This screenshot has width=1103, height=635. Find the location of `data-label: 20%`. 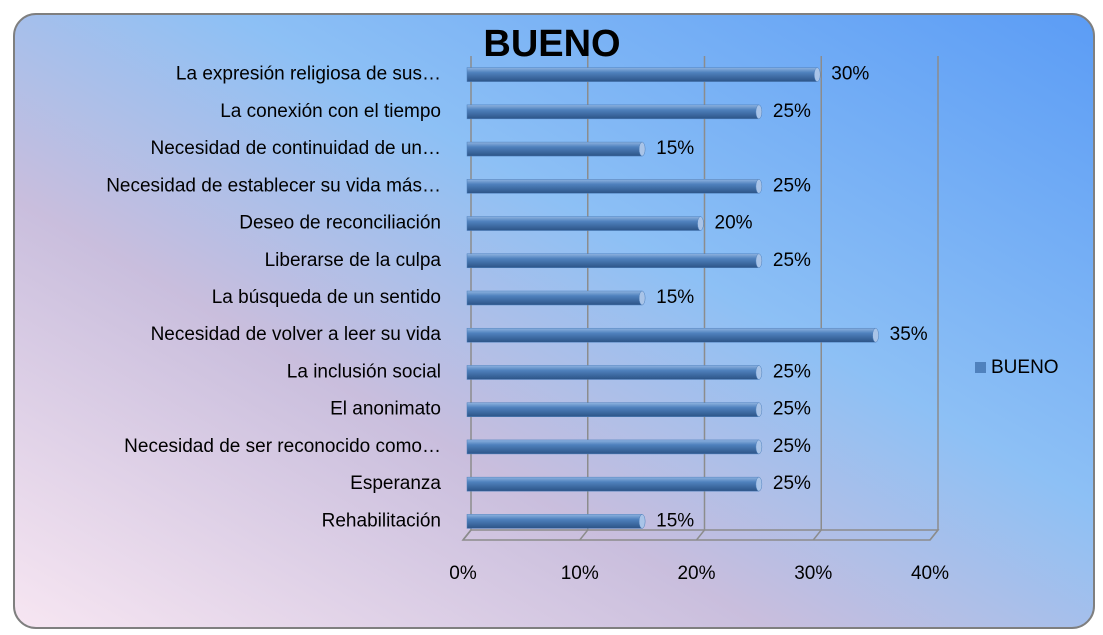

data-label: 20% is located at coordinates (734, 223).